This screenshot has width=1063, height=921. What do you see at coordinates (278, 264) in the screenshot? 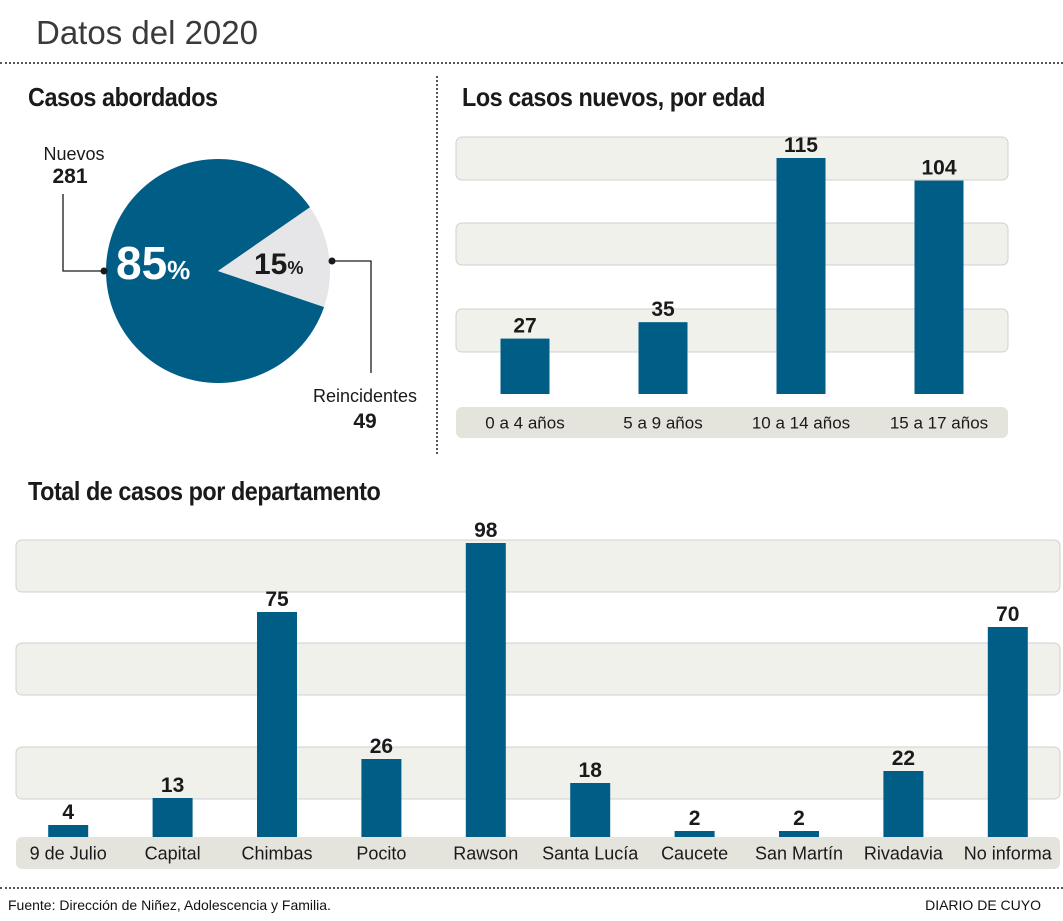
I see `pie-percent-reincidentes: 15%` at bounding box center [278, 264].